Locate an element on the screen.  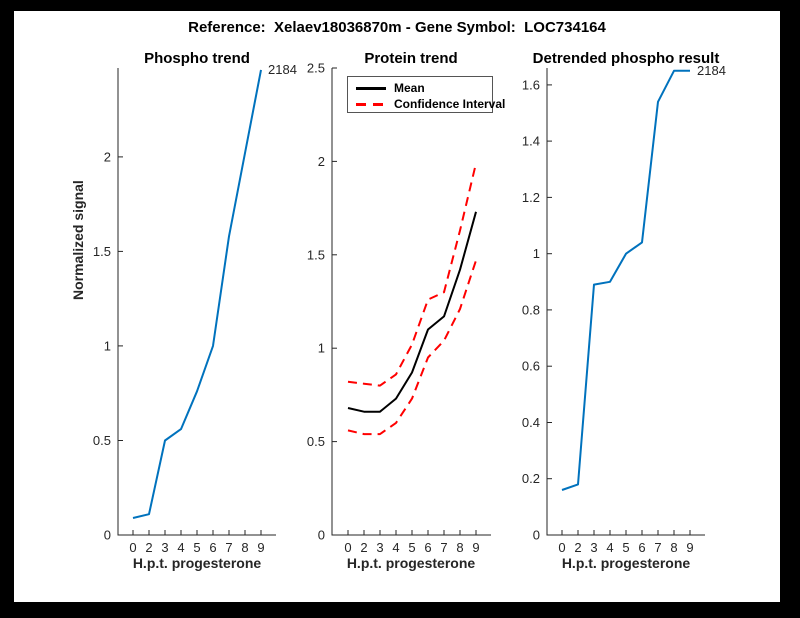
legend-item-mean: Mean is located at coordinates (424, 88).